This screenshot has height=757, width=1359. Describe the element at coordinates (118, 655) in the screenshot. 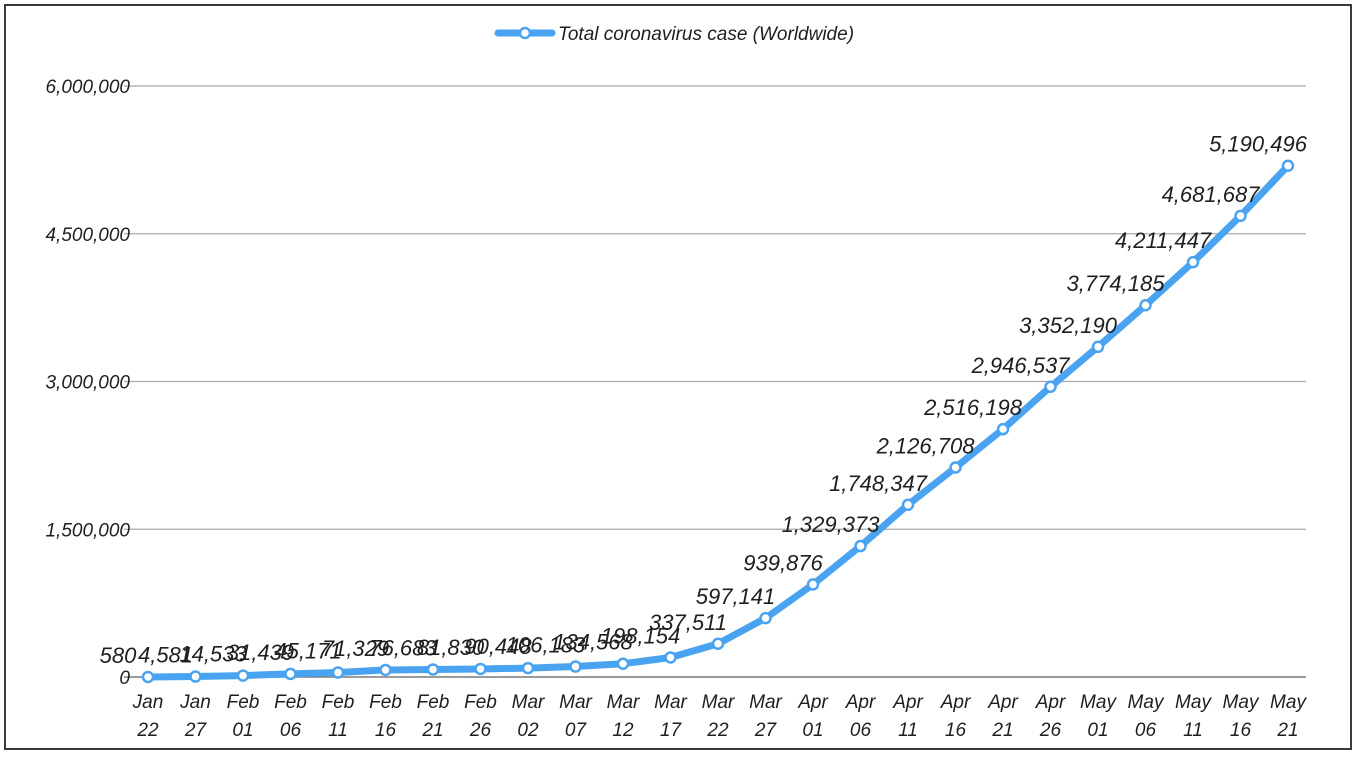

I see `data-label: 580` at that location.